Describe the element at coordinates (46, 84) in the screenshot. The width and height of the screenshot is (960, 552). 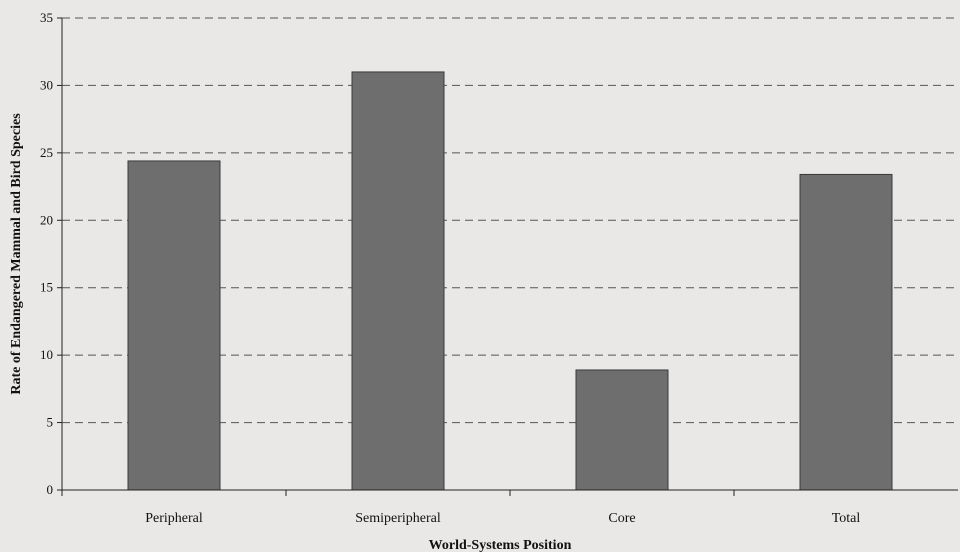
I see `y-tick-label: 30` at that location.